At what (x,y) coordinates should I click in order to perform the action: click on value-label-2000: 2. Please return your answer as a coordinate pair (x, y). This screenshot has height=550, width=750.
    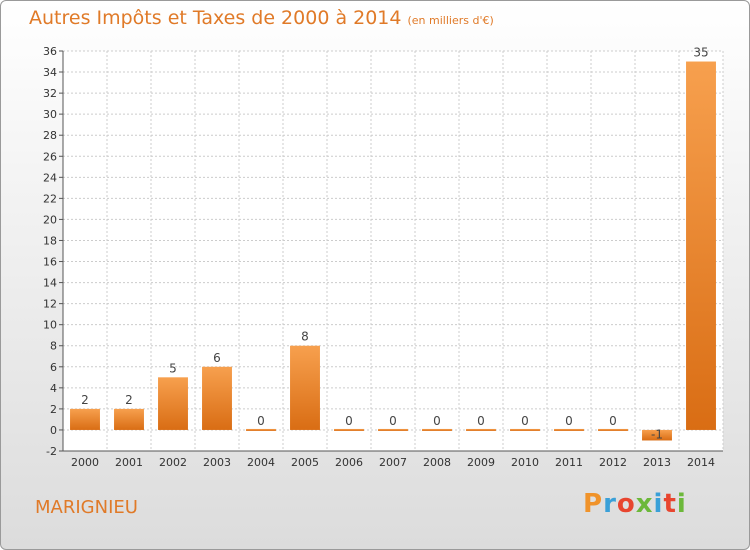
    Looking at the image, I should click on (85, 400).